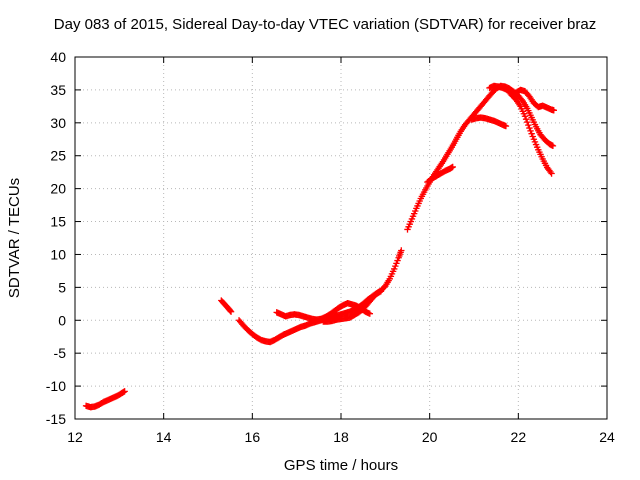 The image size is (640, 480). Describe the element at coordinates (607, 437) in the screenshot. I see `x-tick-label: 24` at that location.